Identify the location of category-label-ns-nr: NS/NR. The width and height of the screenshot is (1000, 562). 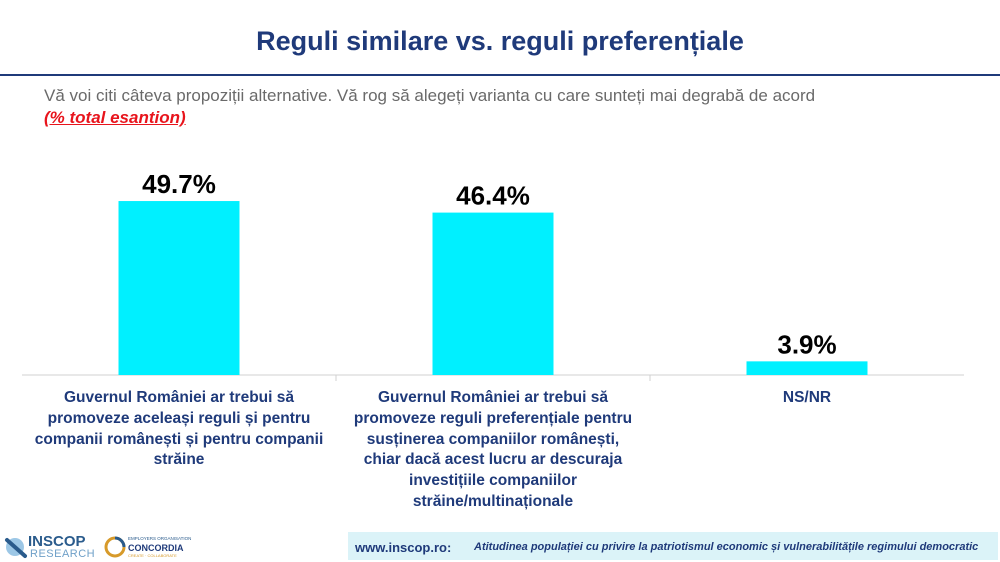
(807, 397).